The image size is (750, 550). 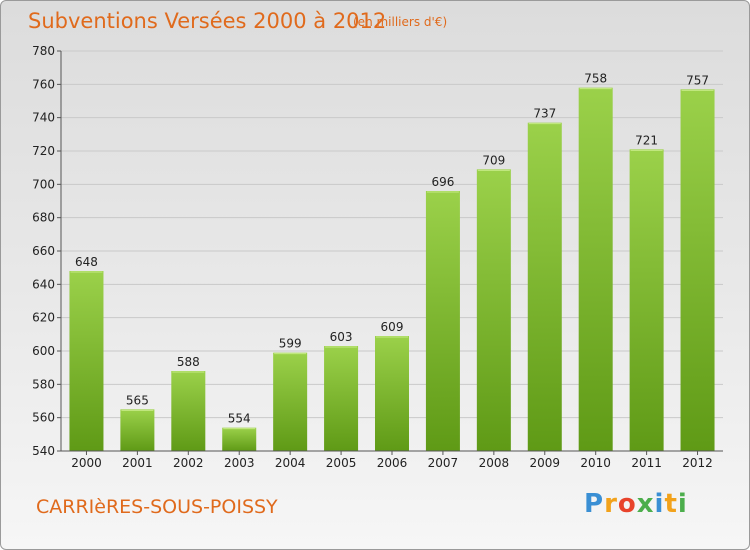 I want to click on y-tick-label: 600, so click(x=43, y=351).